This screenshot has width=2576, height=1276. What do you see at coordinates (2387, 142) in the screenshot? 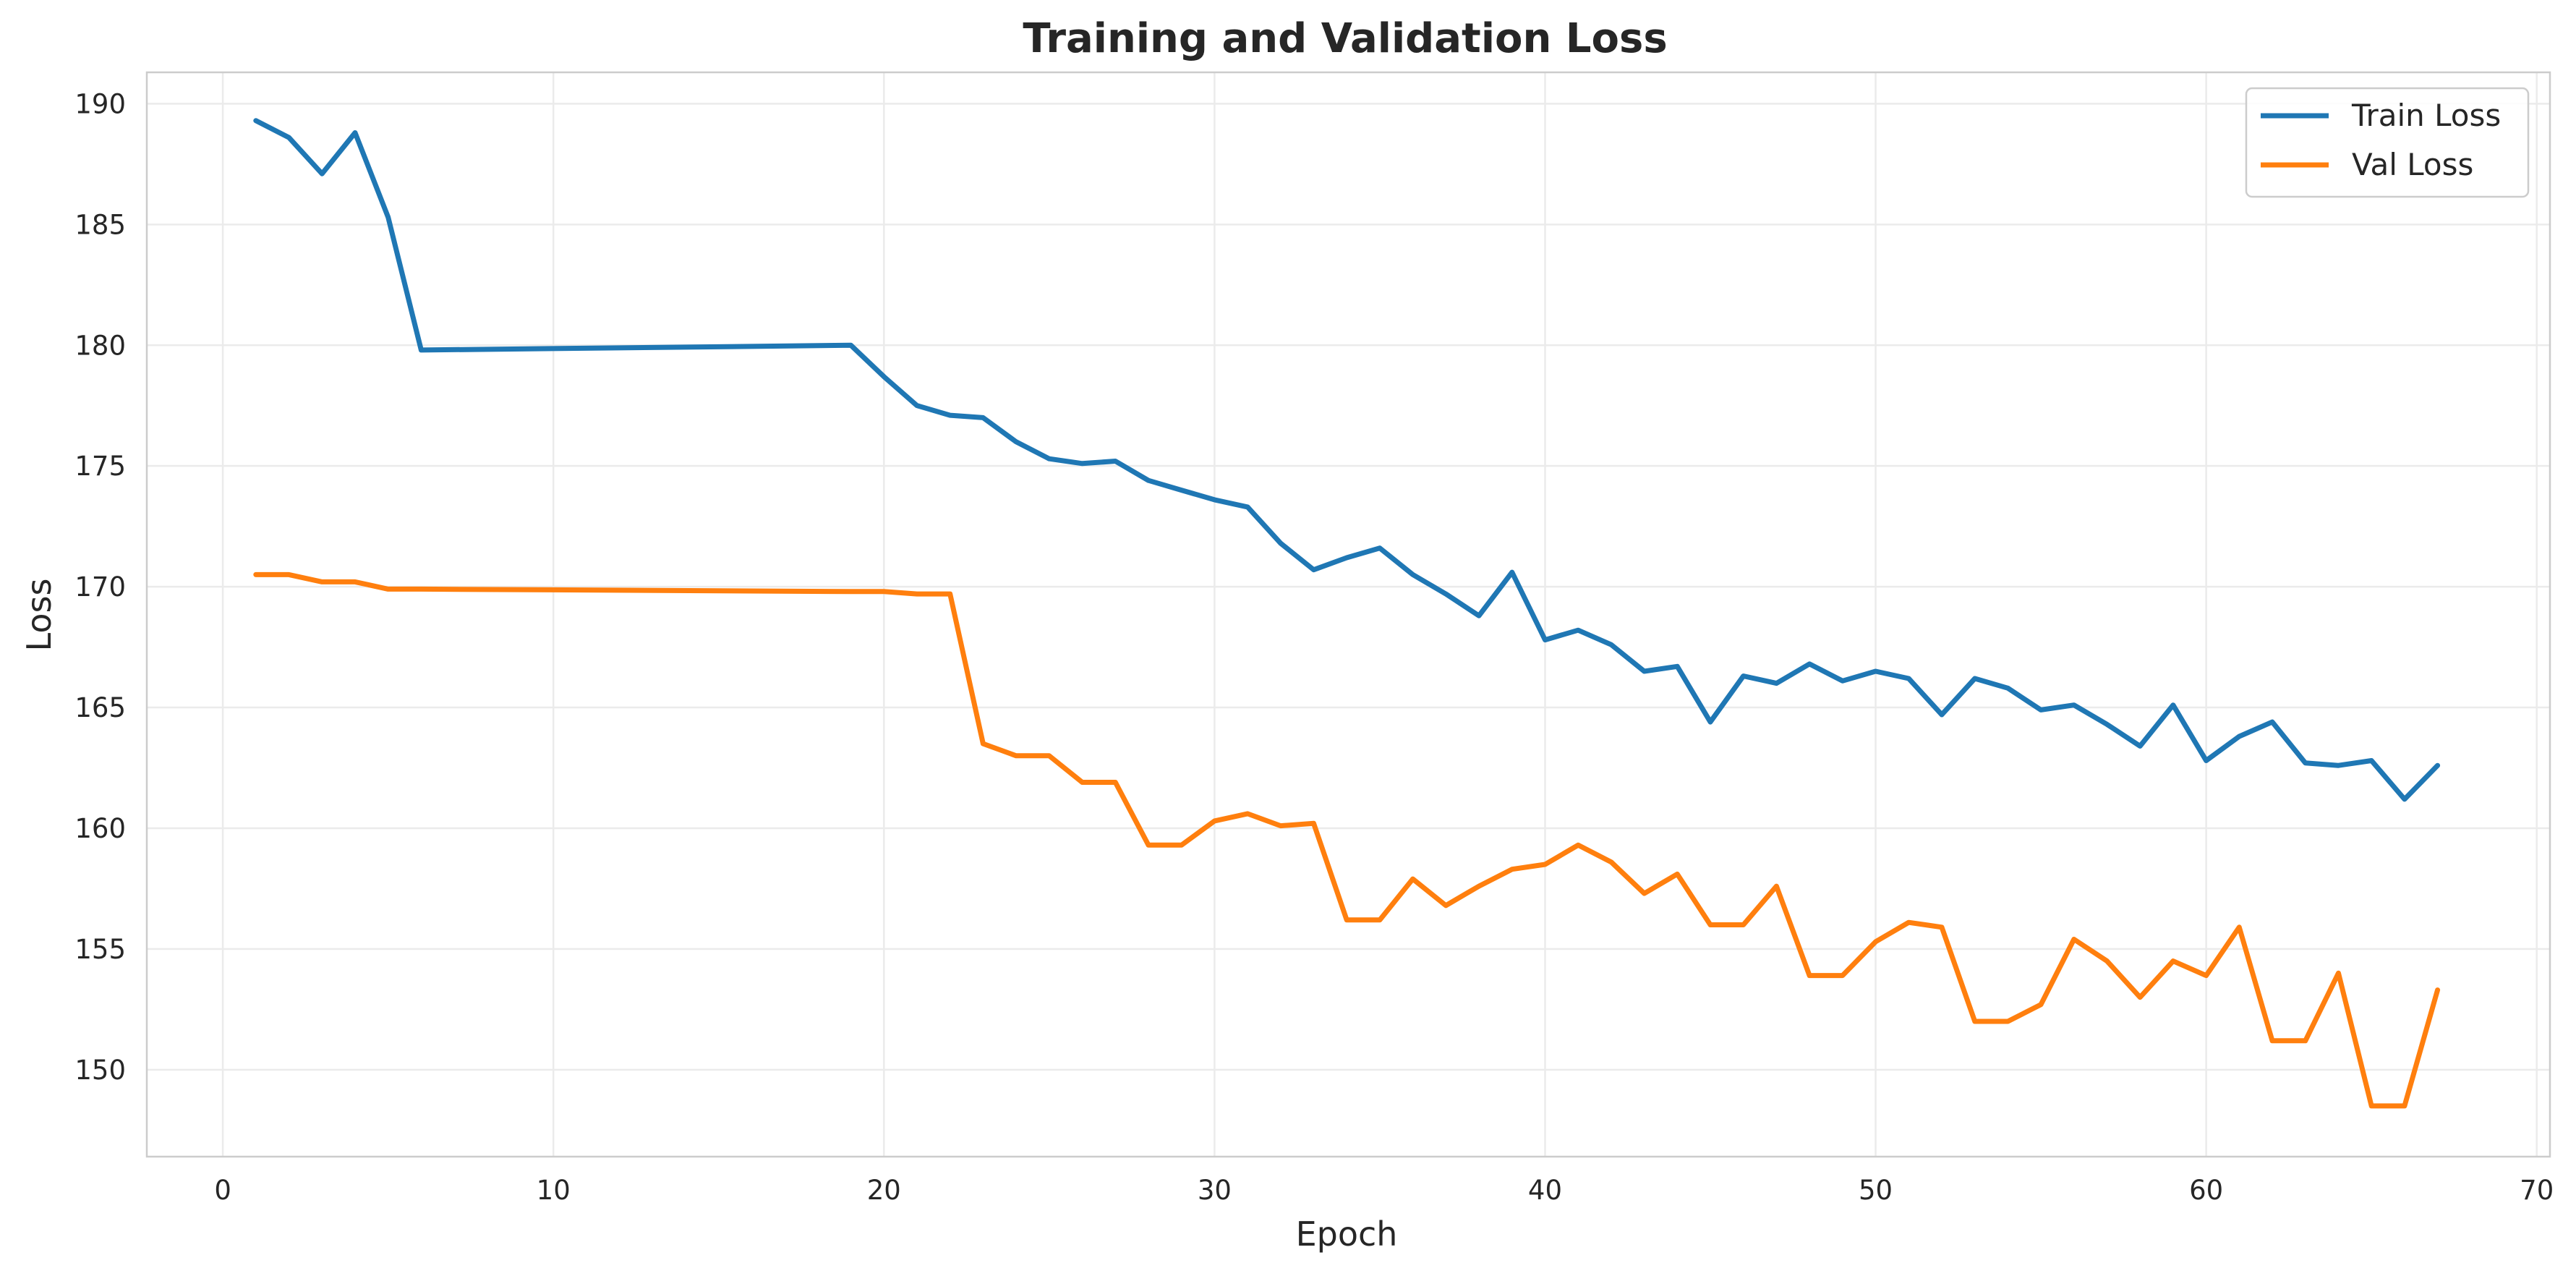
I see `legend: Train Loss Val Loss` at bounding box center [2387, 142].